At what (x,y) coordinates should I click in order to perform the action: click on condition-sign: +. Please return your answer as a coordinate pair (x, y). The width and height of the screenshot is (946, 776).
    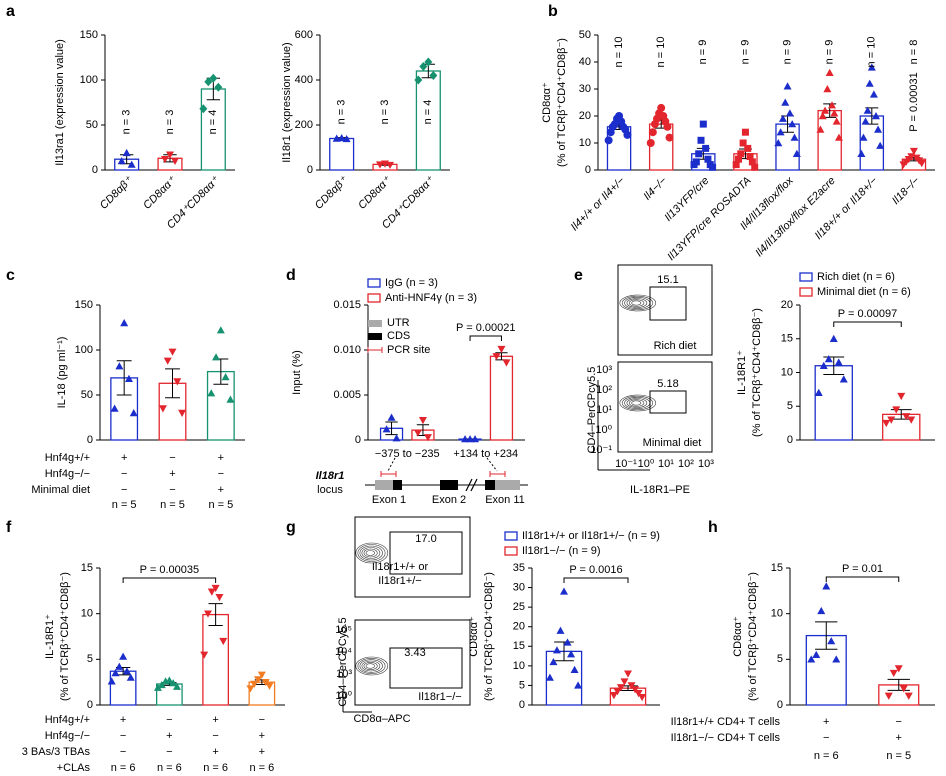
    Looking at the image, I should click on (169, 736).